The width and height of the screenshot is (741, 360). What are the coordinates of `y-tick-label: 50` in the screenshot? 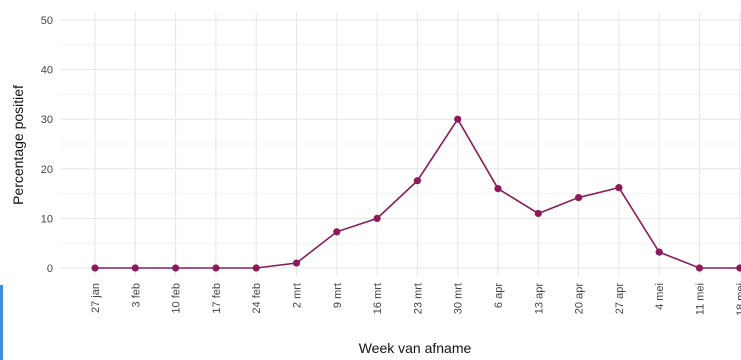 It's located at (47, 21).